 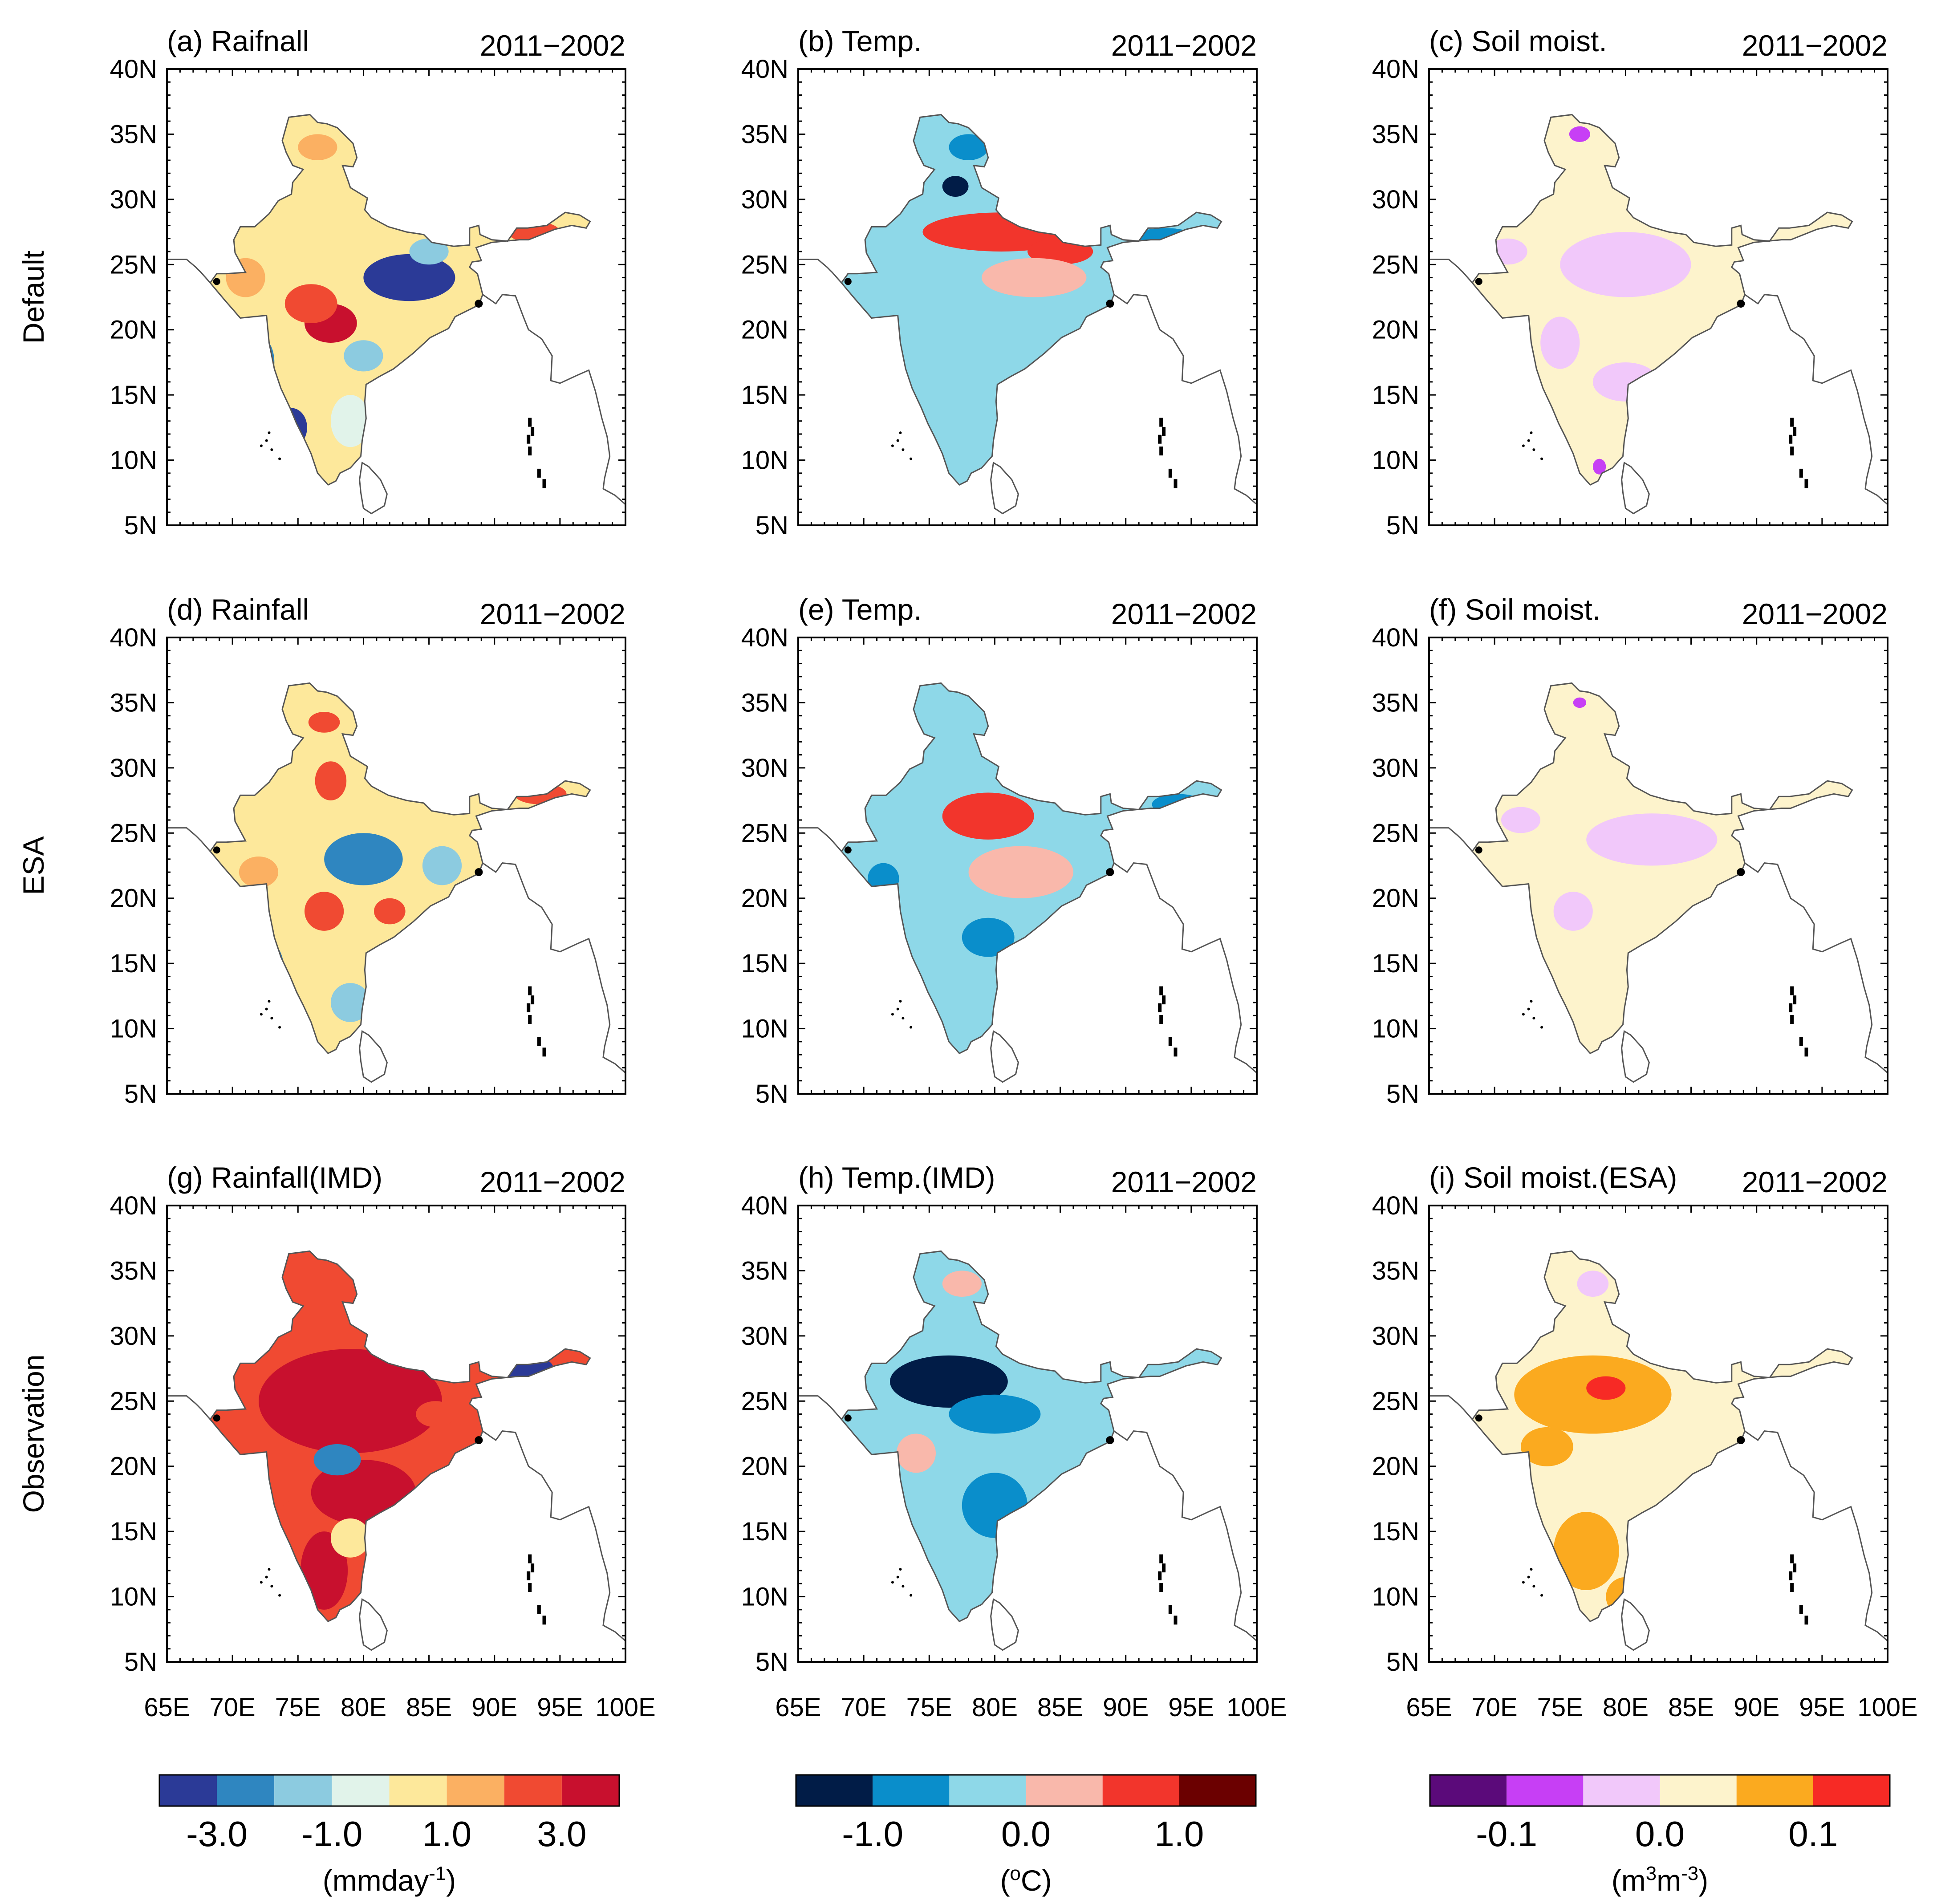 What do you see at coordinates (363, 1707) in the screenshot?
I see `lon-tick-label: 80E` at bounding box center [363, 1707].